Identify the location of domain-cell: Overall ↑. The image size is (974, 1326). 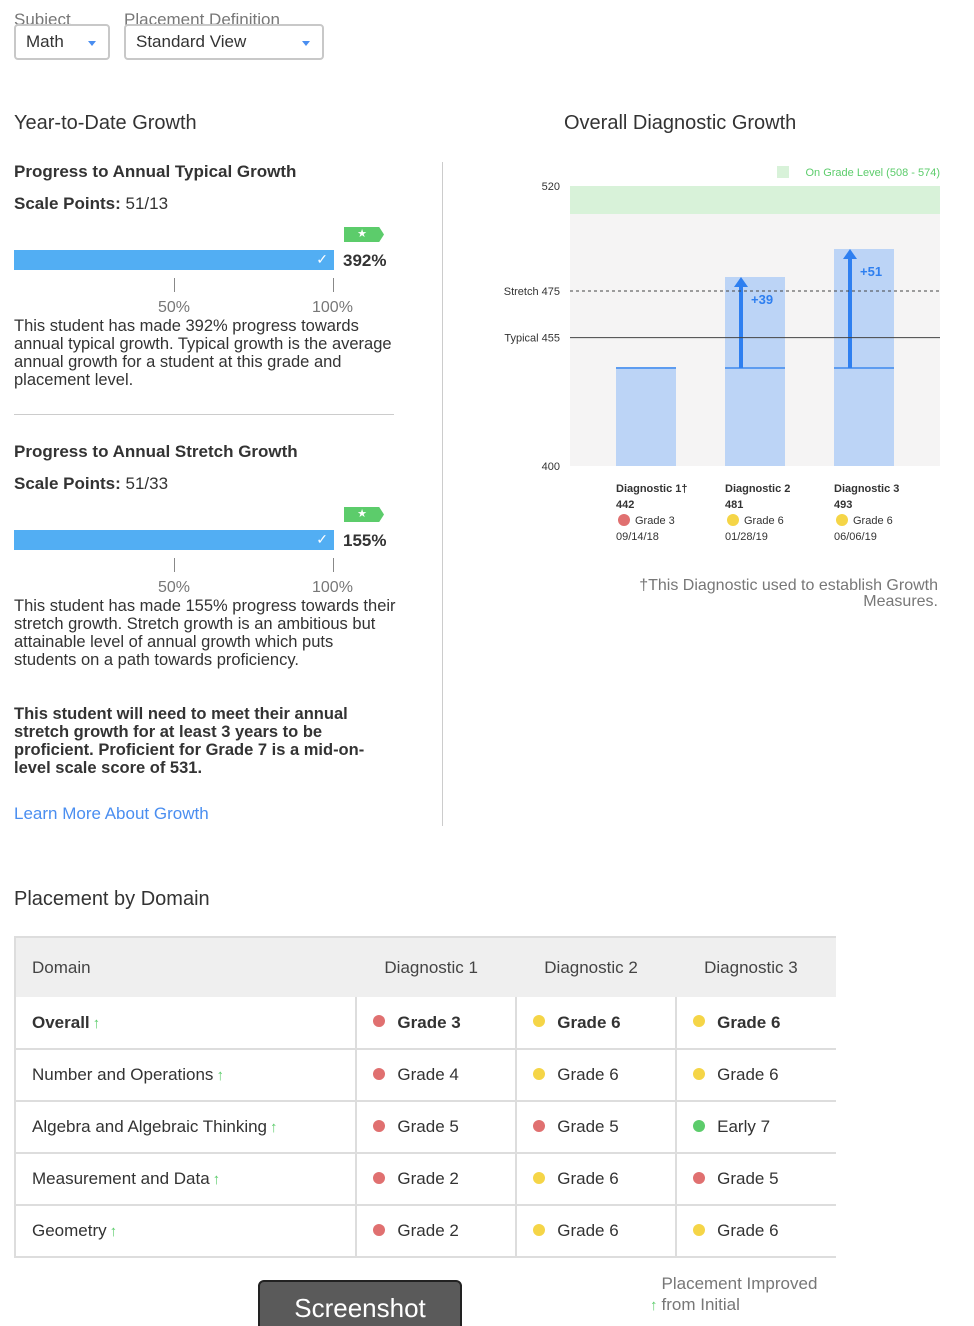
(185, 1023).